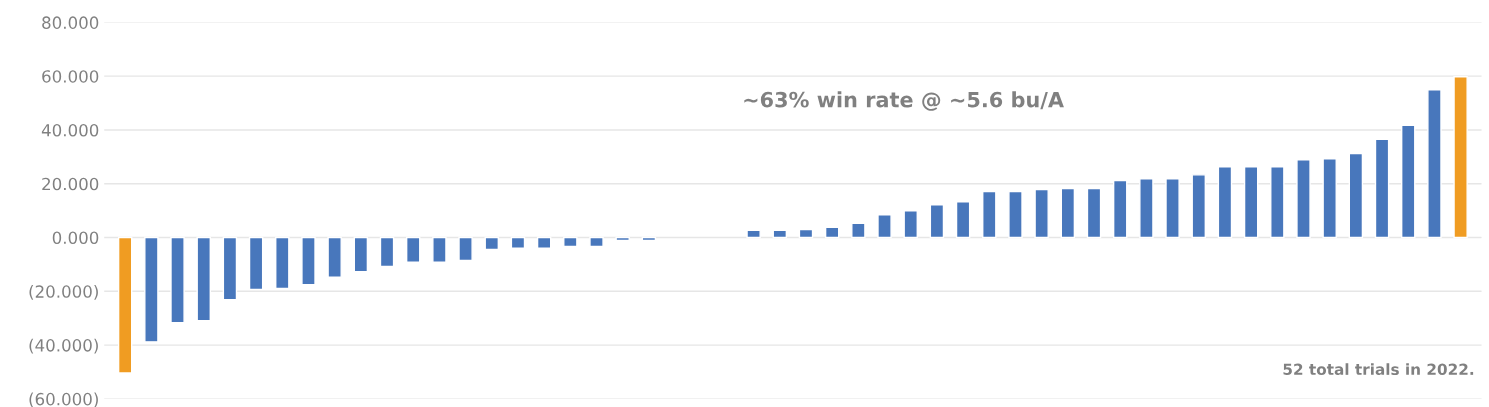 The width and height of the screenshot is (1489, 407). I want to click on y-tick-label: (40.000), so click(63, 346).